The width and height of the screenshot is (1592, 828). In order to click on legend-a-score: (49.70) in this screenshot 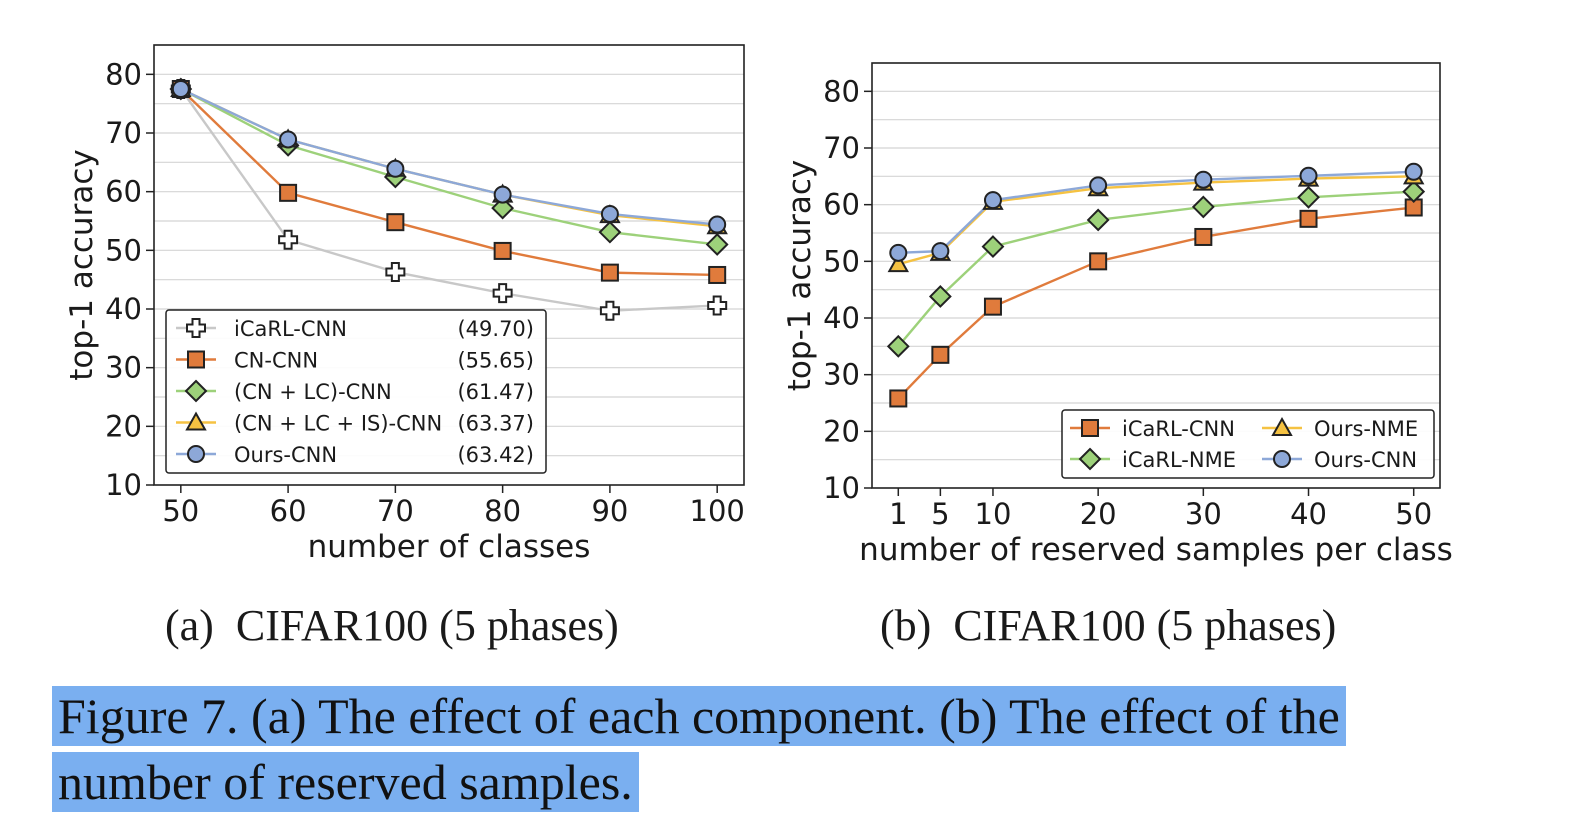, I will do `click(495, 329)`.